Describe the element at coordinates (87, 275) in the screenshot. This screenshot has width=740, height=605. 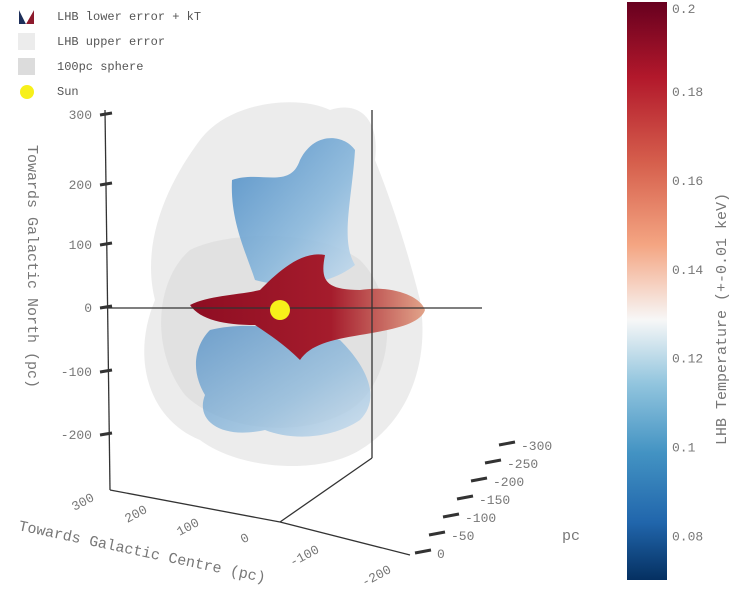
I see `z-axis: 300 200 100 0 -100 -200` at that location.